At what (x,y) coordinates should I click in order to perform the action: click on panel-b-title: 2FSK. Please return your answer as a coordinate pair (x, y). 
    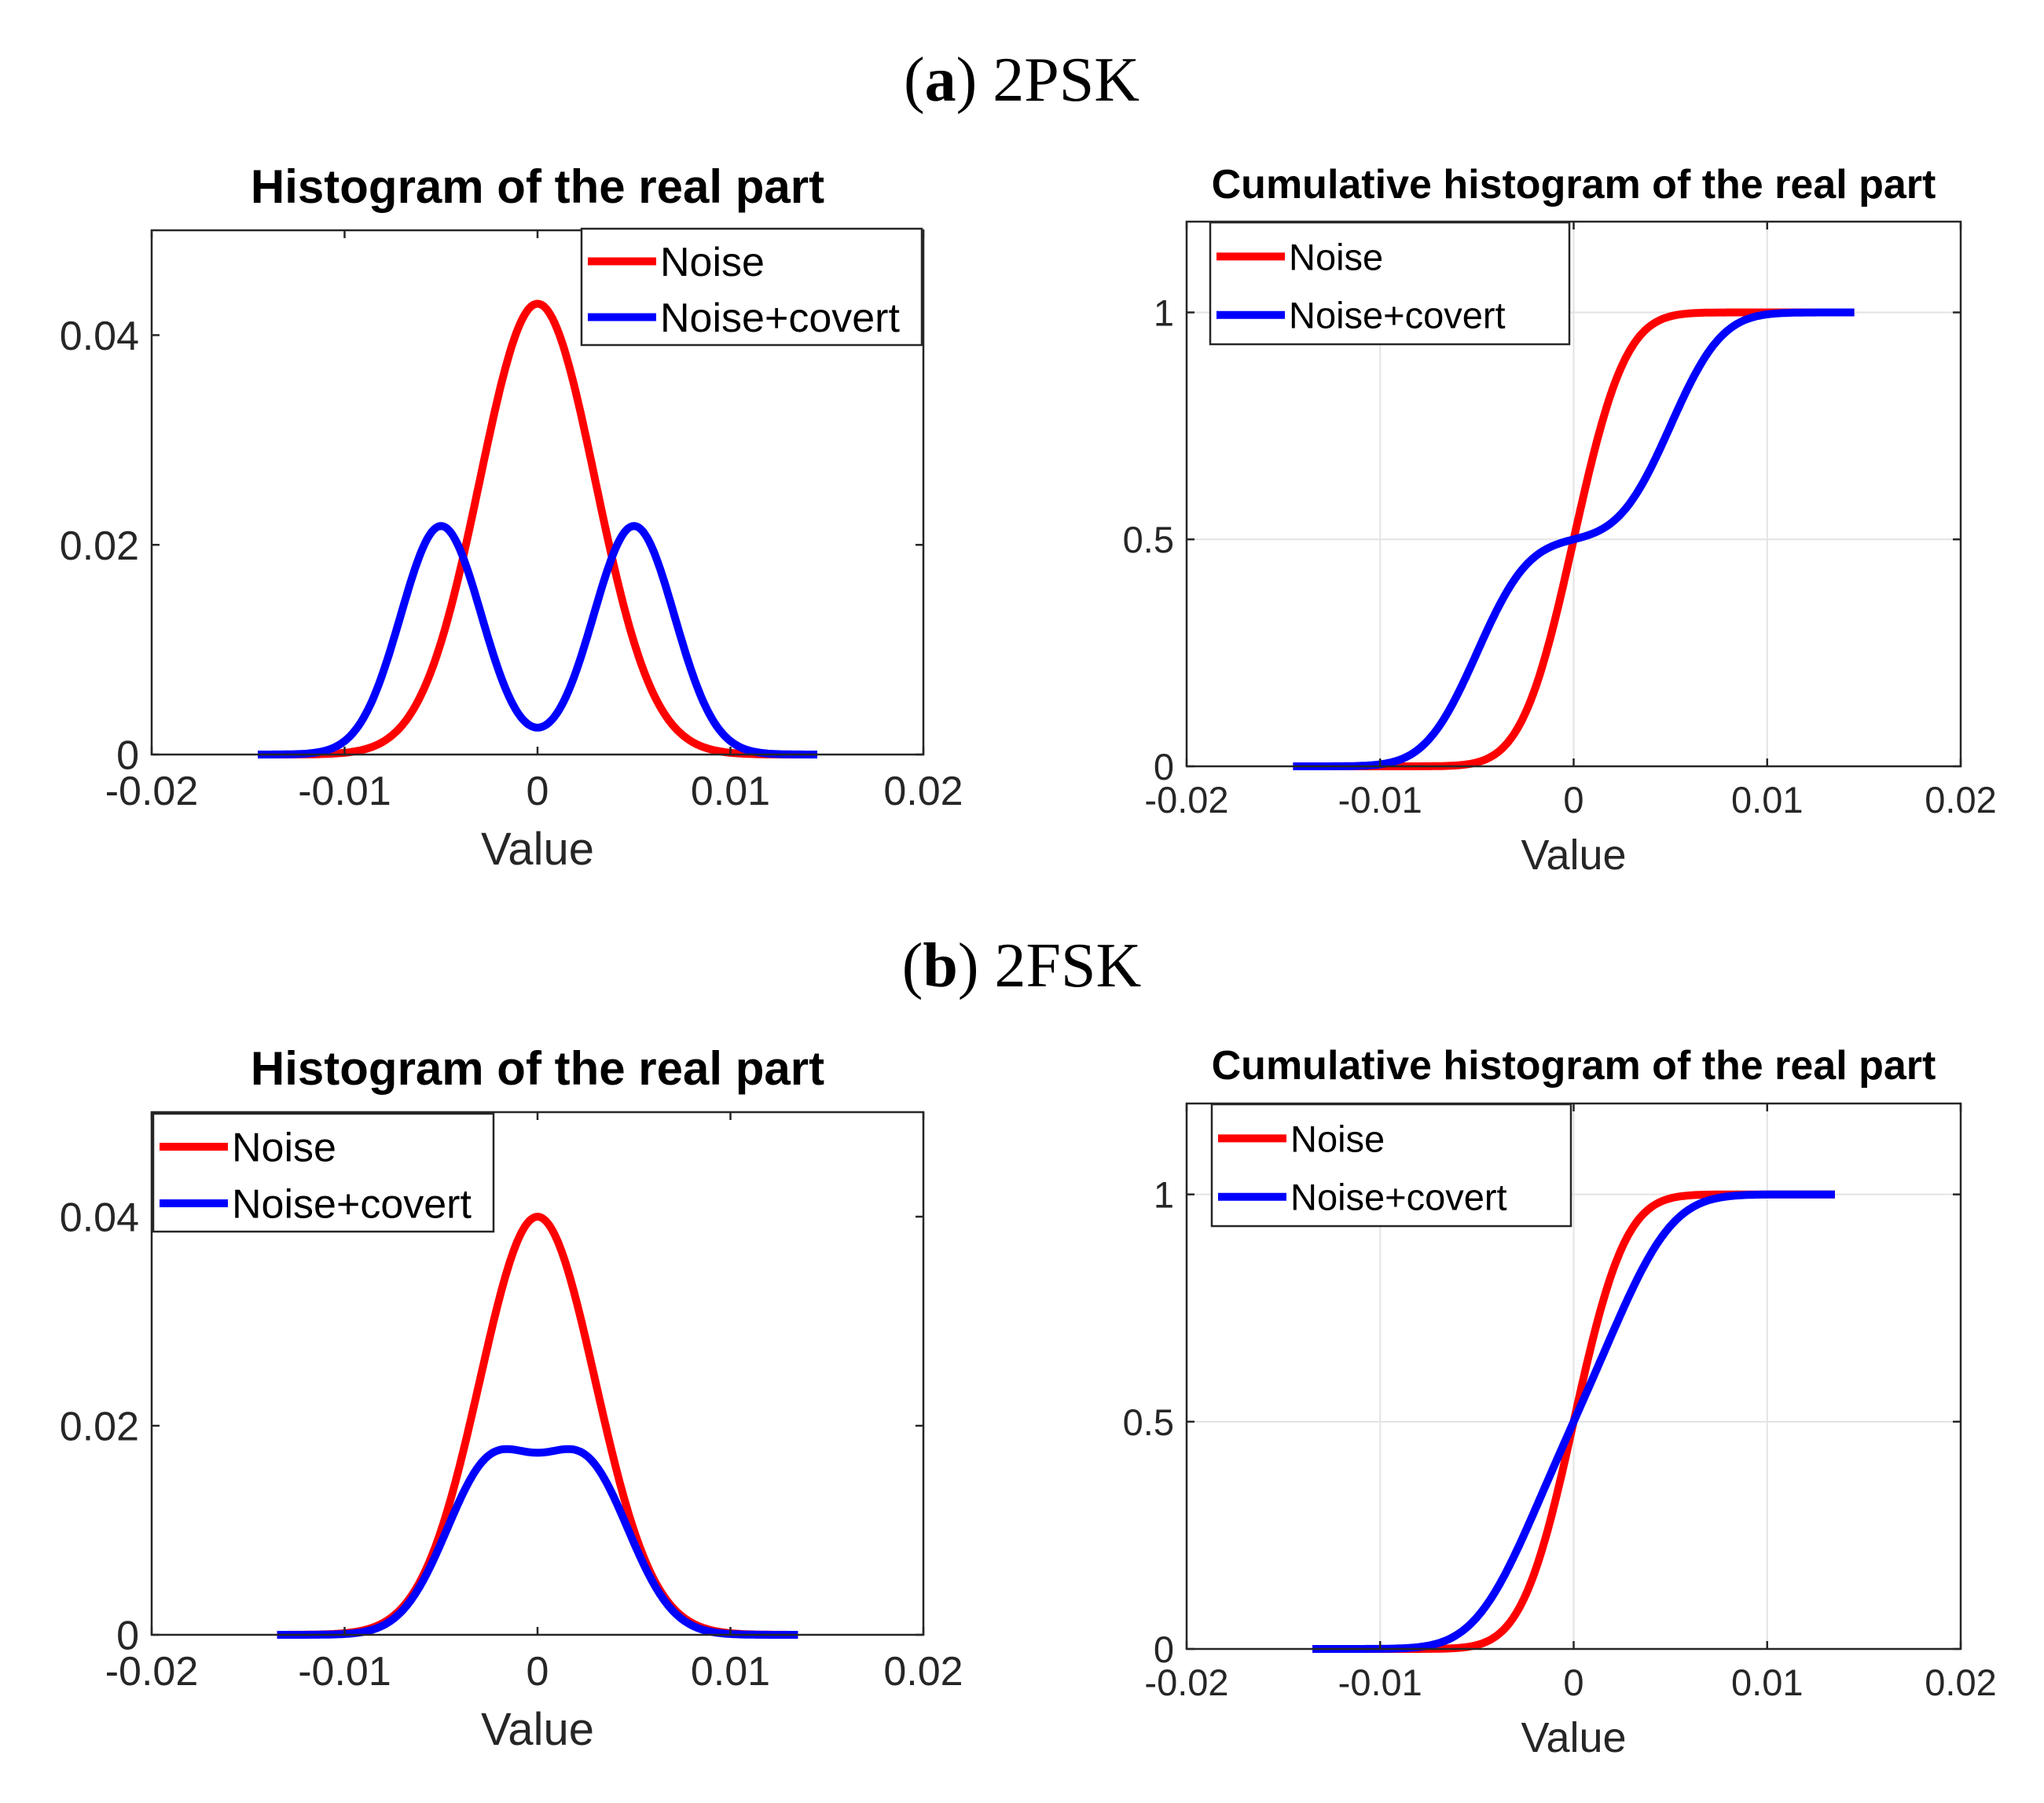
    Looking at the image, I should click on (1068, 966).